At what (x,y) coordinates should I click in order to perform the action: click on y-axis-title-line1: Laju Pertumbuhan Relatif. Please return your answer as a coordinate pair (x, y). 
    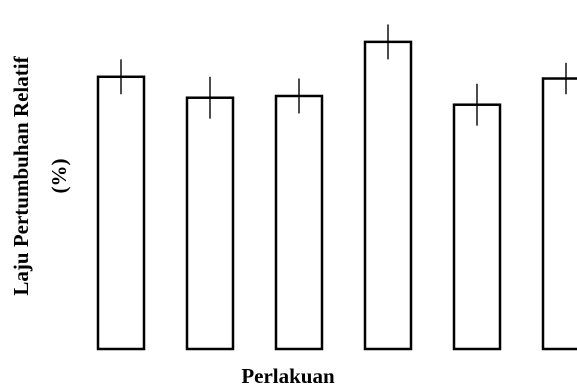
    Looking at the image, I should click on (21, 175).